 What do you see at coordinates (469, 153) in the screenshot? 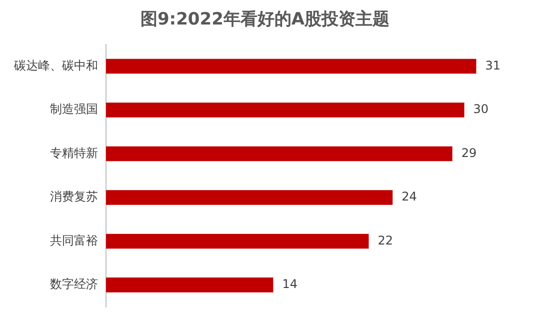
I see `data-label: 29` at bounding box center [469, 153].